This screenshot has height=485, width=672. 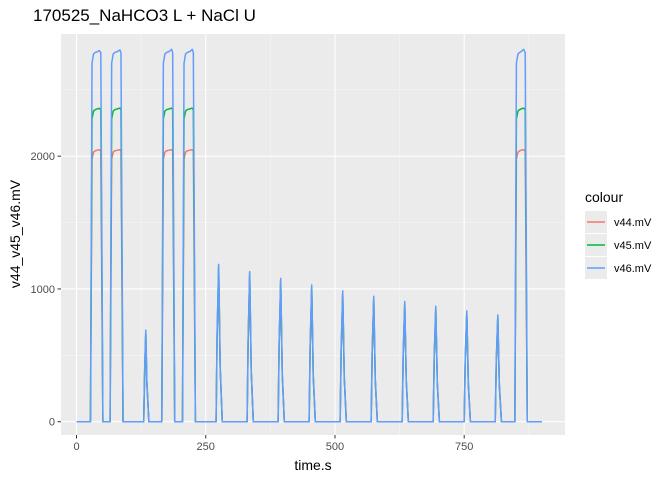 What do you see at coordinates (618, 234) in the screenshot?
I see `legend: colour v44.mV v45.mV v46.mV` at bounding box center [618, 234].